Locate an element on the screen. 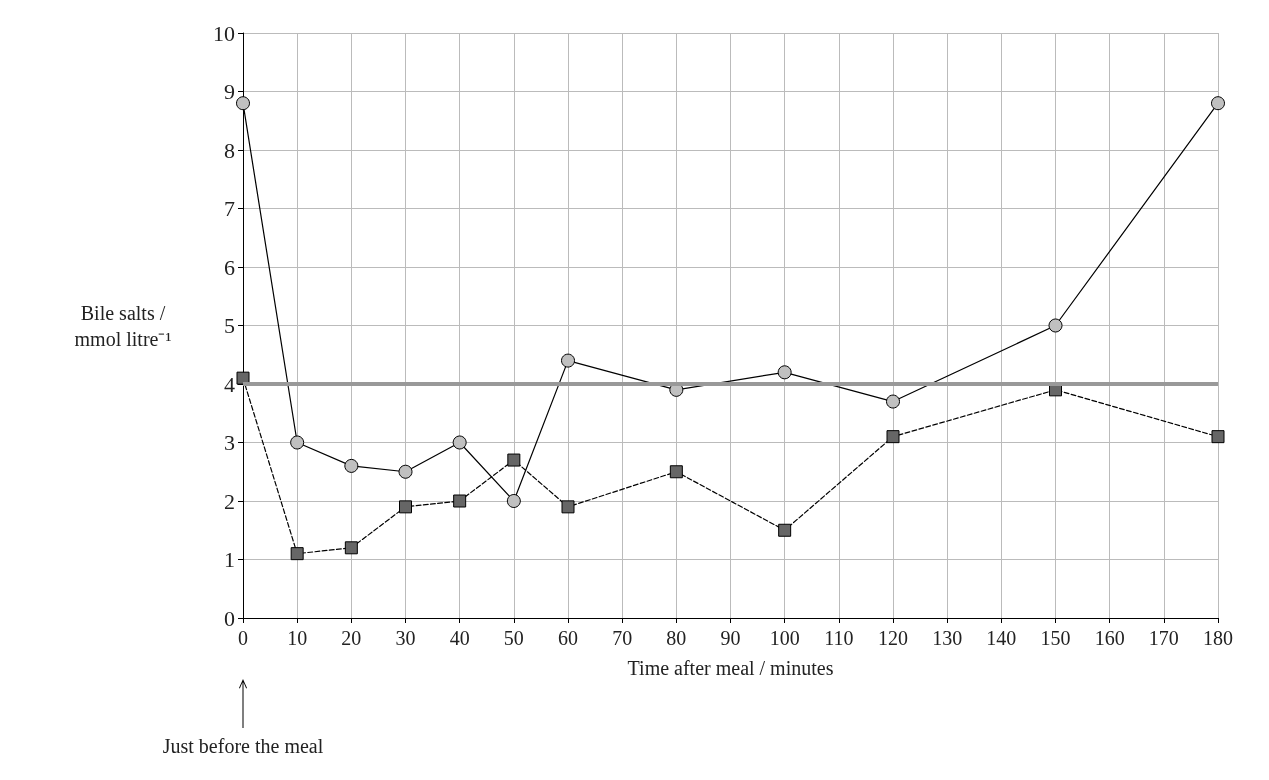 Image resolution: width=1269 pixels, height=780 pixels. y-tick-label: 9 is located at coordinates (229, 91).